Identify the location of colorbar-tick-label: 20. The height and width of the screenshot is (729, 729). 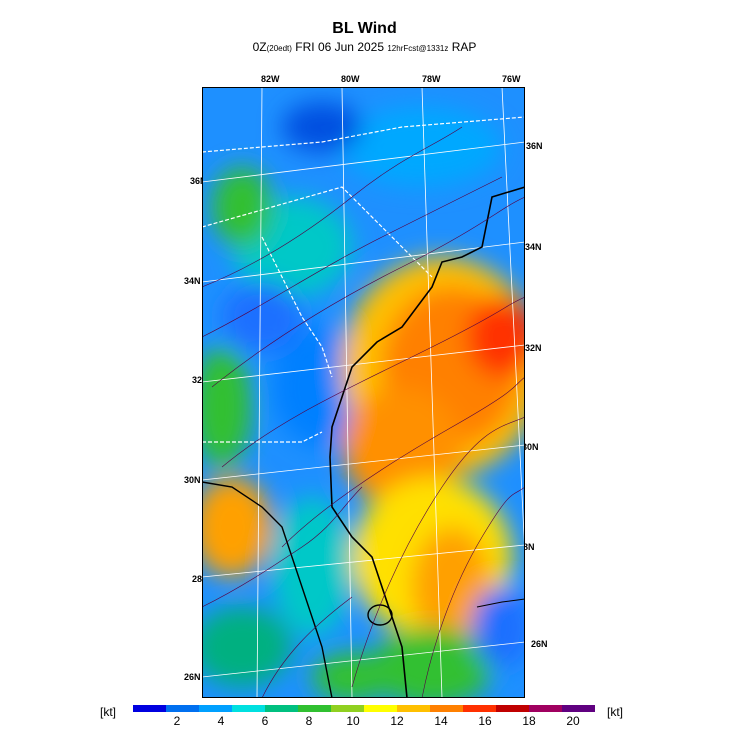
(573, 721).